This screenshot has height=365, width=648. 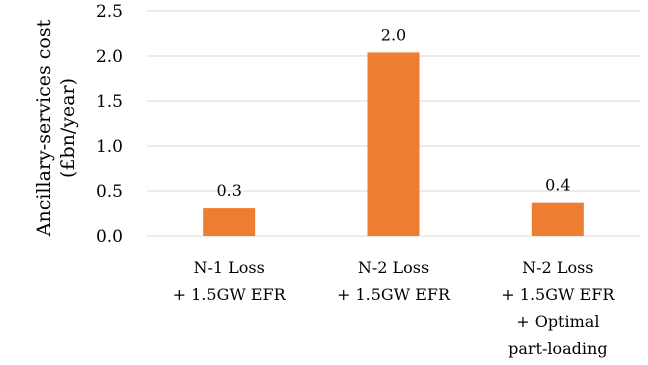 I want to click on y-tick-label: 0.5, so click(x=109, y=192).